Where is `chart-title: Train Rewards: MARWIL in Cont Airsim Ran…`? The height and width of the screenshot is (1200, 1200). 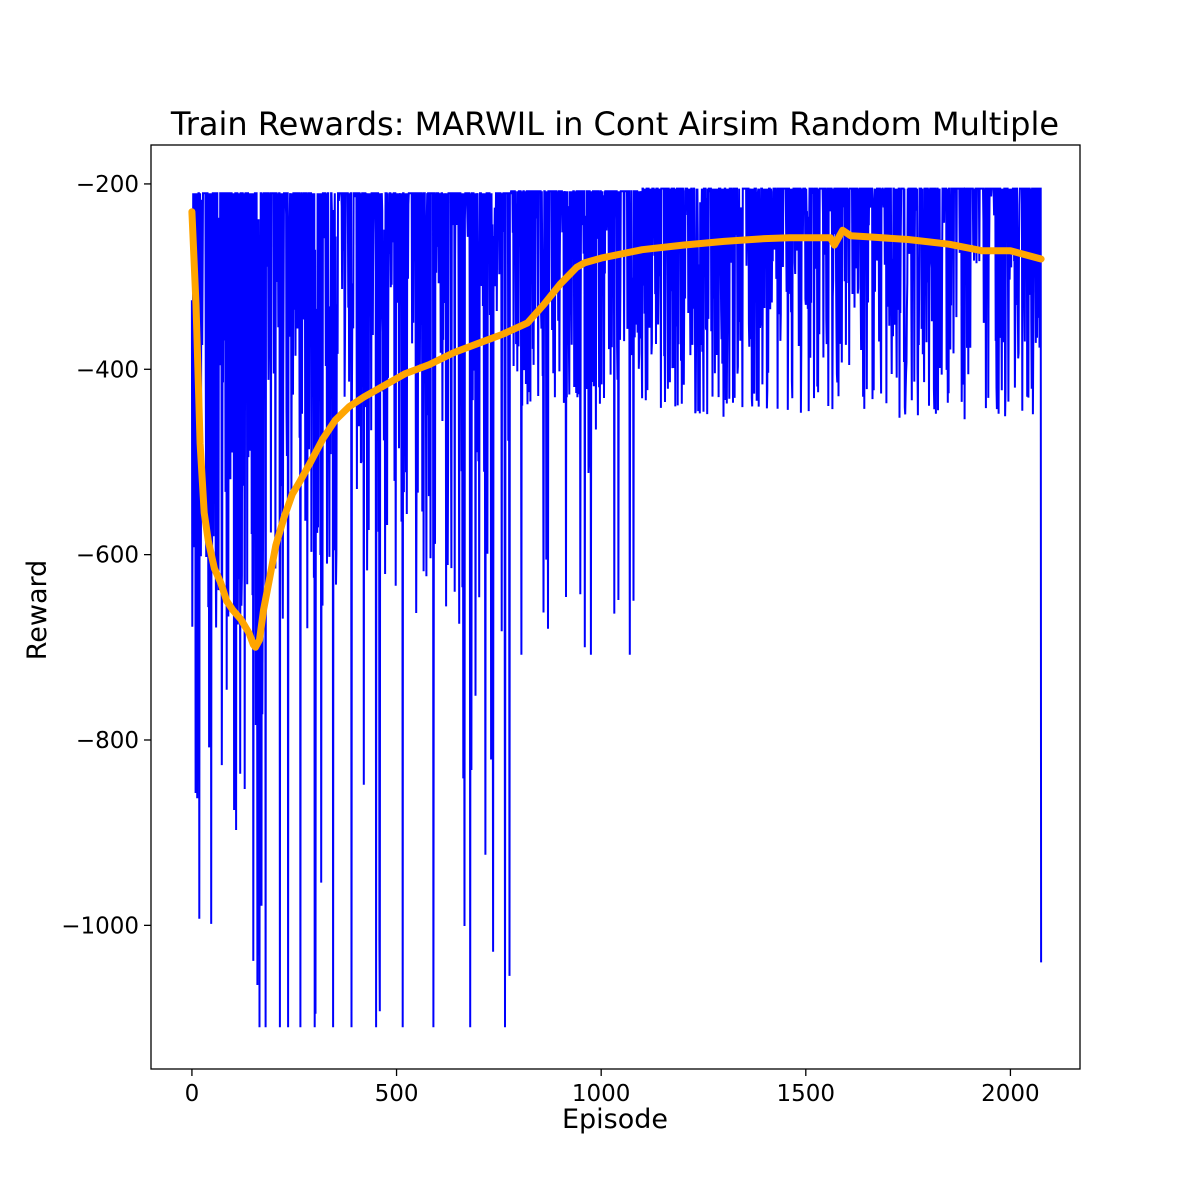
chart-title: Train Rewards: MARWIL in Cont Airsim Ran… is located at coordinates (614, 124).